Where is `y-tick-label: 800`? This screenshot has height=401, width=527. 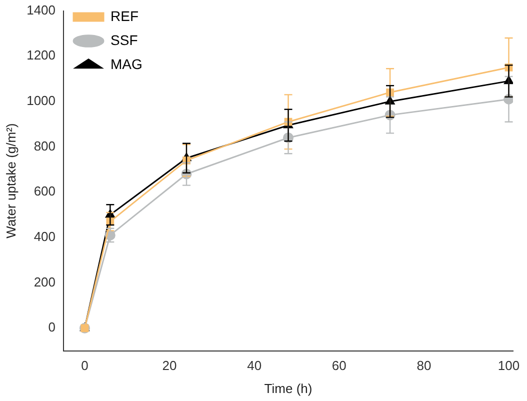 y-tick-label: 800 is located at coordinates (45, 146).